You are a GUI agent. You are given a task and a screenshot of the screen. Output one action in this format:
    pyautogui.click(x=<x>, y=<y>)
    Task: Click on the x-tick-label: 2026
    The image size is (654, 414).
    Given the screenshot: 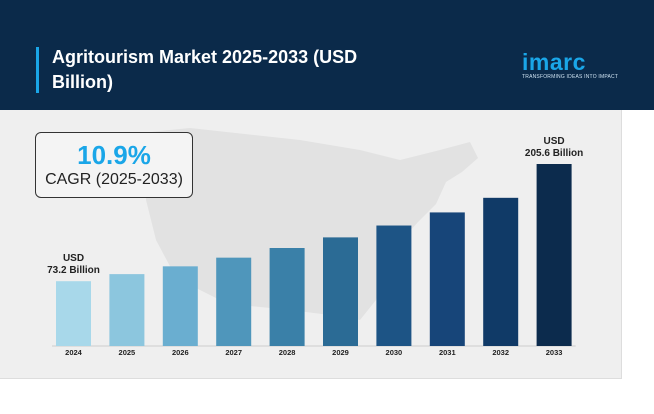 What is the action you would take?
    pyautogui.click(x=180, y=352)
    